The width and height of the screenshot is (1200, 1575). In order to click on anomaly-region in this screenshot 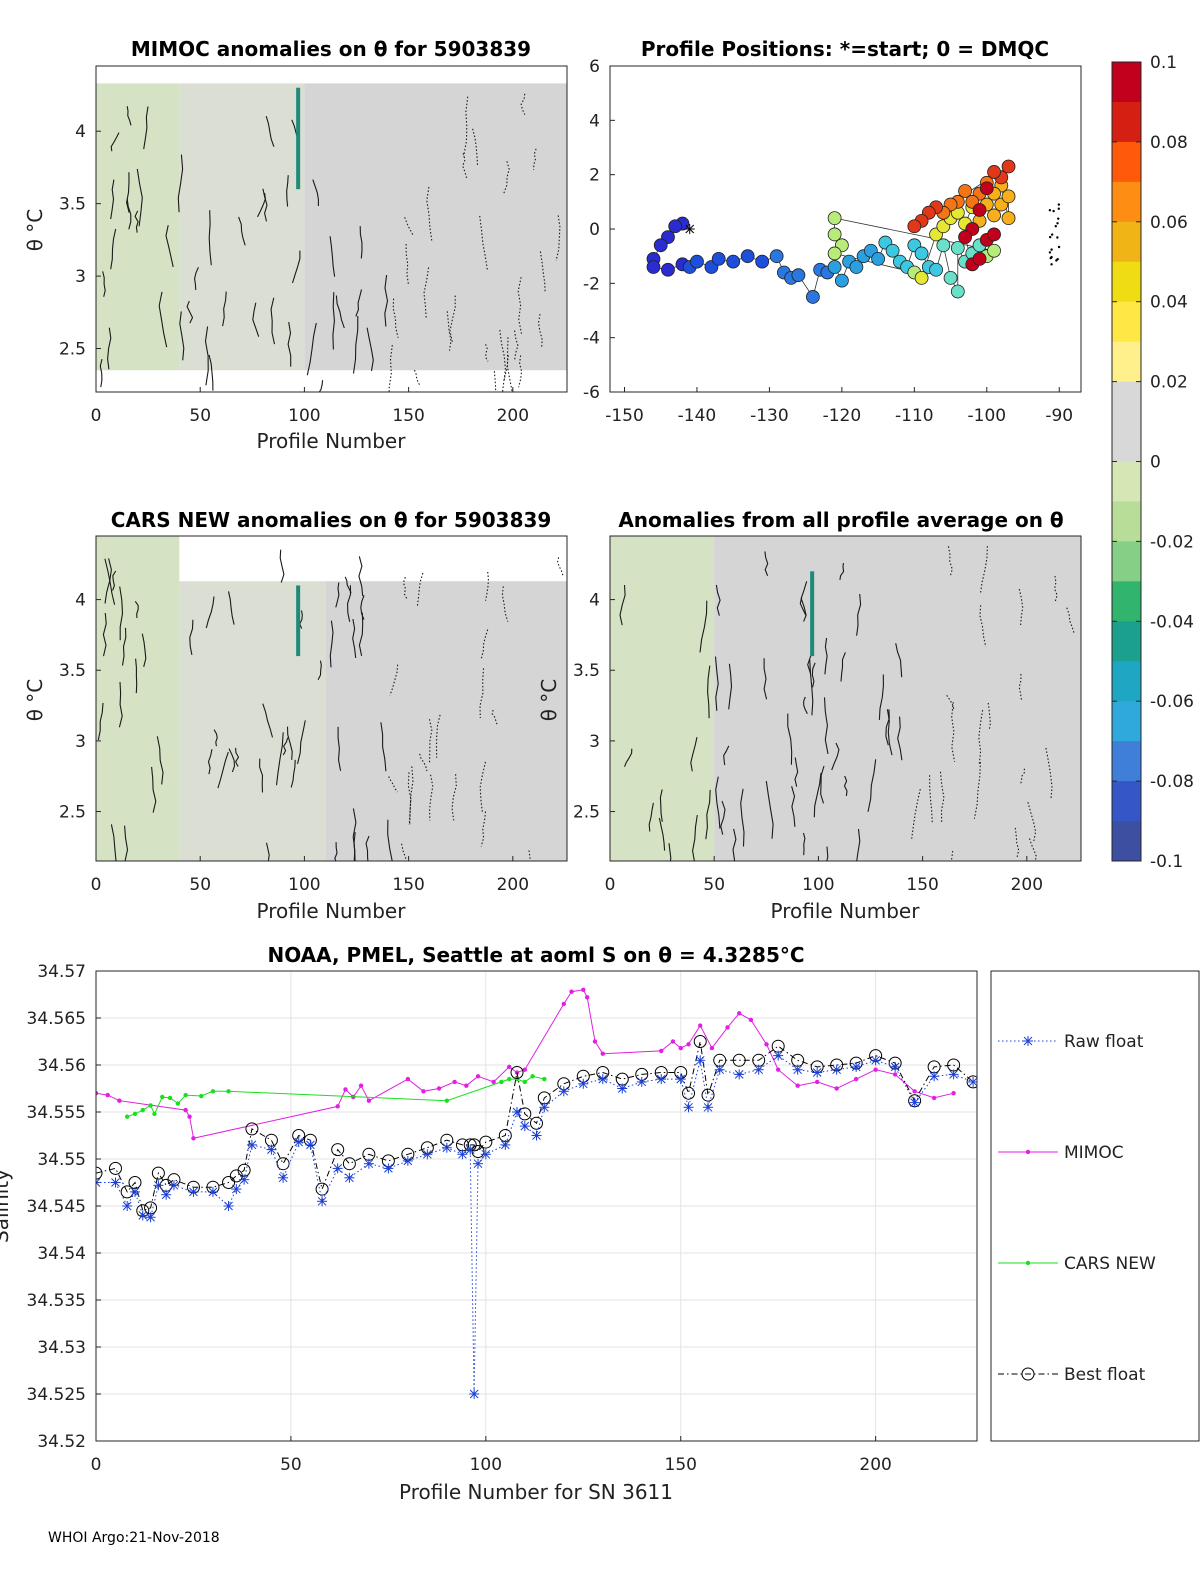, I will do `click(252, 721)`.